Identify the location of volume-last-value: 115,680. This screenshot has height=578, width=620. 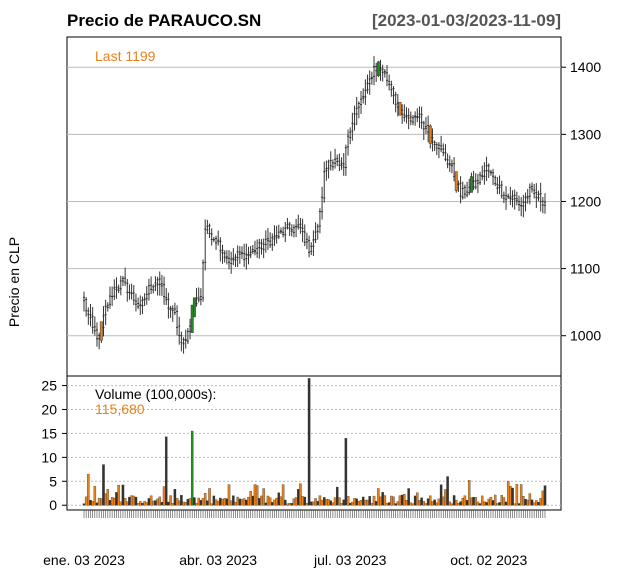
(120, 409).